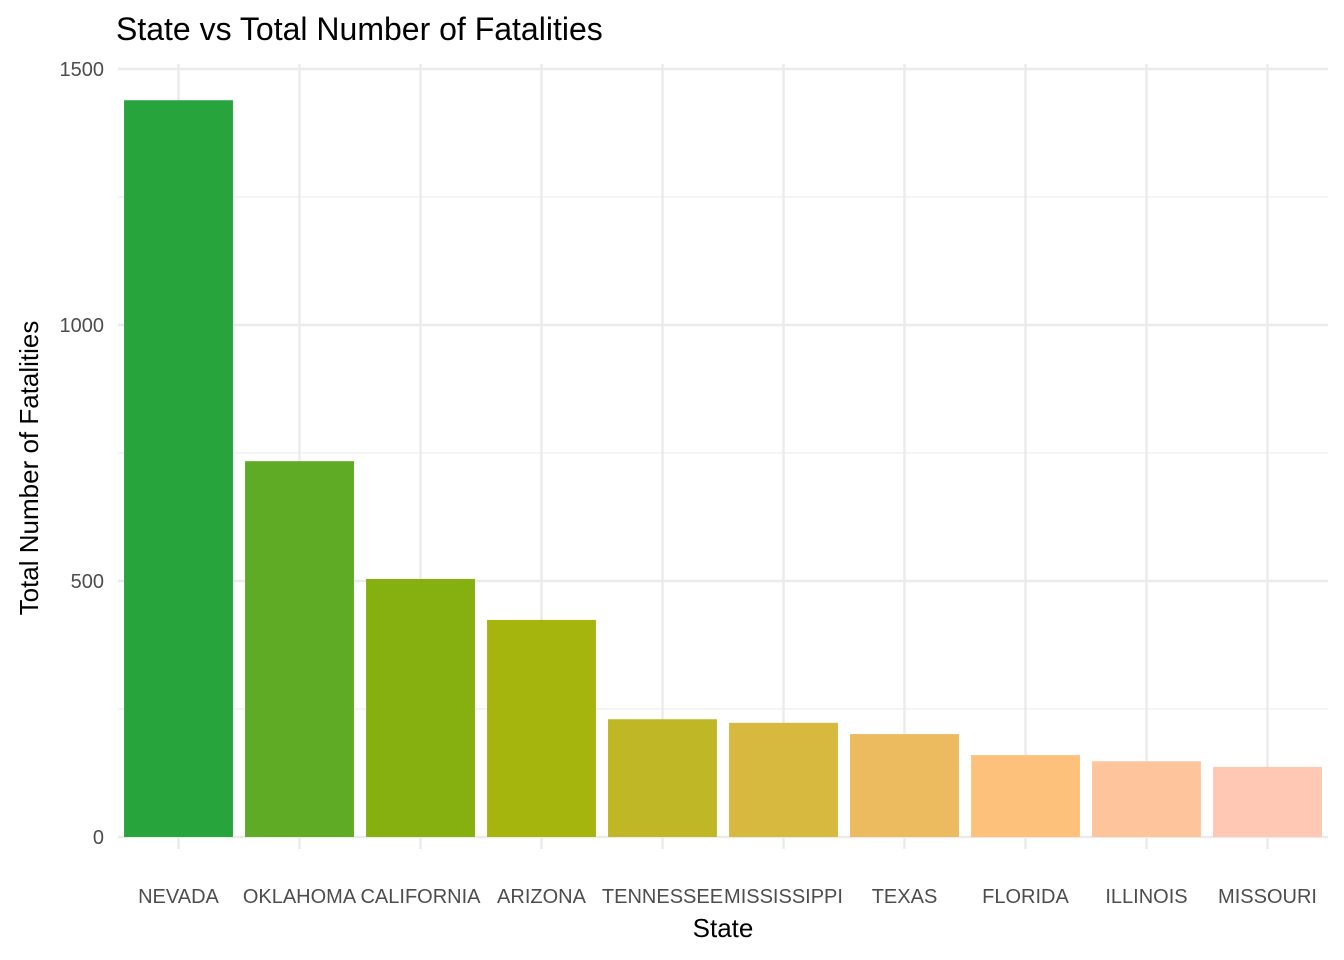 This screenshot has width=1344, height=960. What do you see at coordinates (82, 70) in the screenshot?
I see `y-tick-label: 1500` at bounding box center [82, 70].